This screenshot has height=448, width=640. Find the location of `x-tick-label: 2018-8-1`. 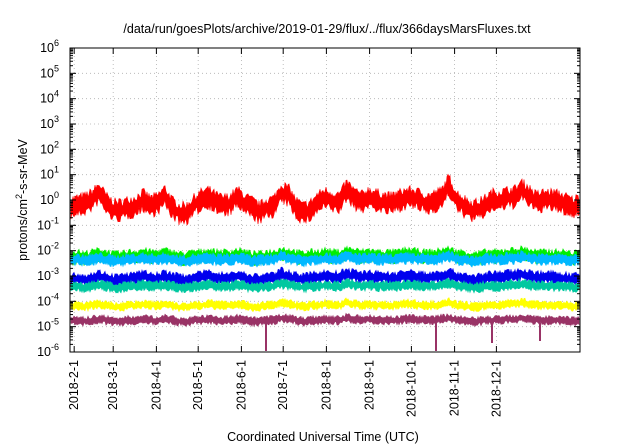

x-tick-label: 2018-8-1 is located at coordinates (326, 385).